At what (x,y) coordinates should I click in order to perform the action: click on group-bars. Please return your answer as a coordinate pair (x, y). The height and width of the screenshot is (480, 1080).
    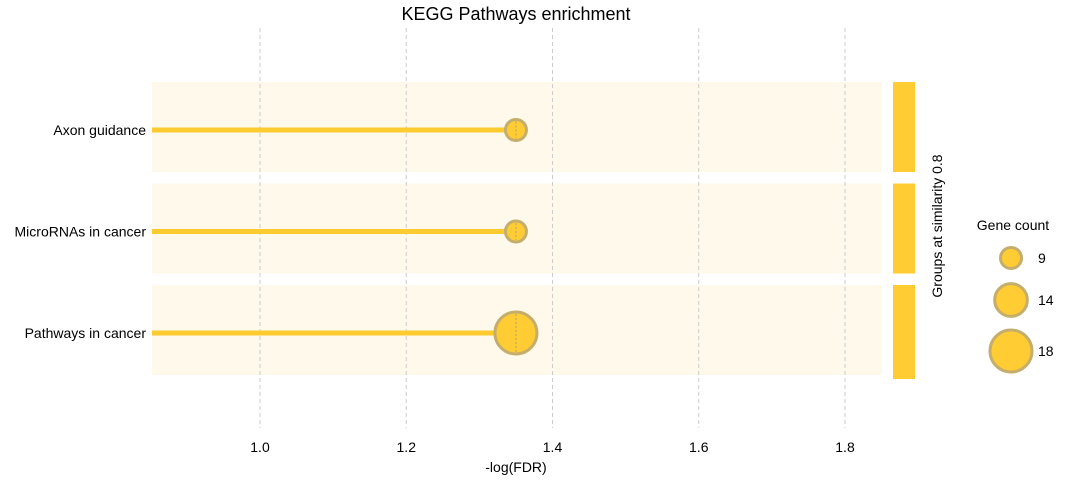
    Looking at the image, I should click on (904, 230).